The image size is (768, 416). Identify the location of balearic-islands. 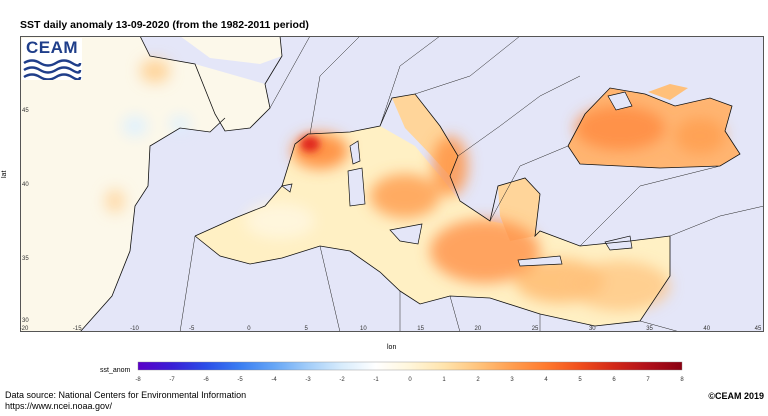
(287, 188).